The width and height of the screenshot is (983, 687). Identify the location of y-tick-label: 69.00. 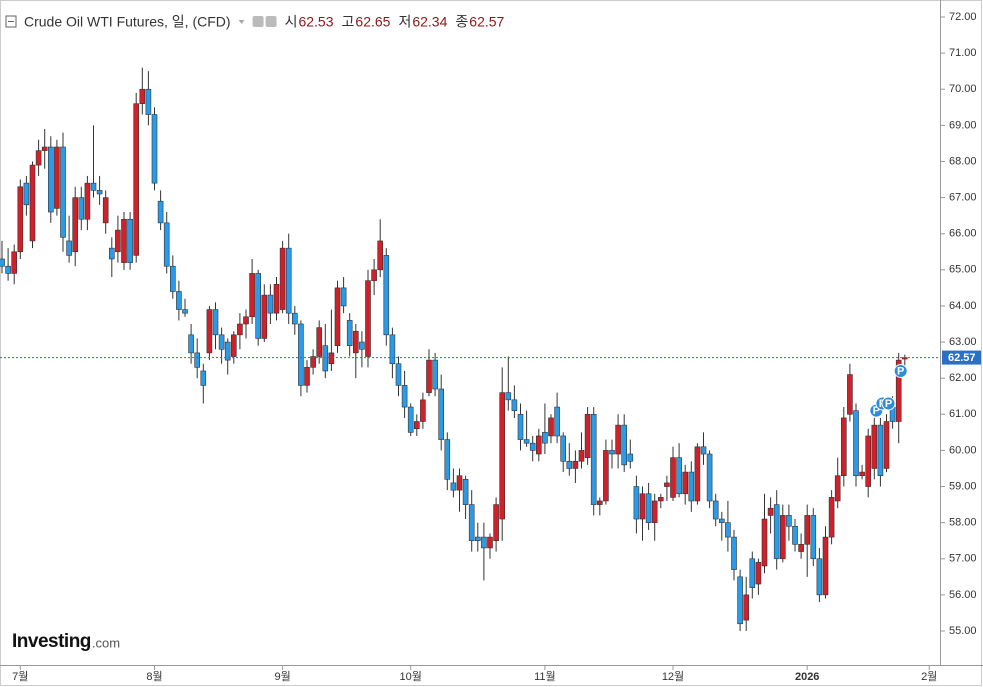
(963, 125).